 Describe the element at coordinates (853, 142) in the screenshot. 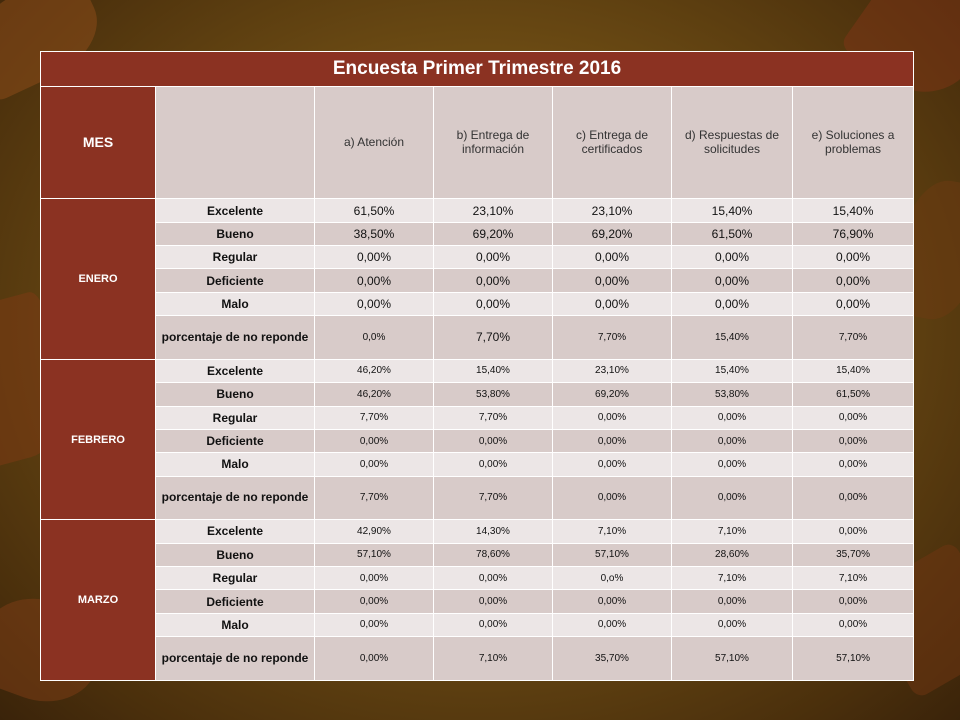

I see `header-col-e: e) Soluciones a problemas` at that location.